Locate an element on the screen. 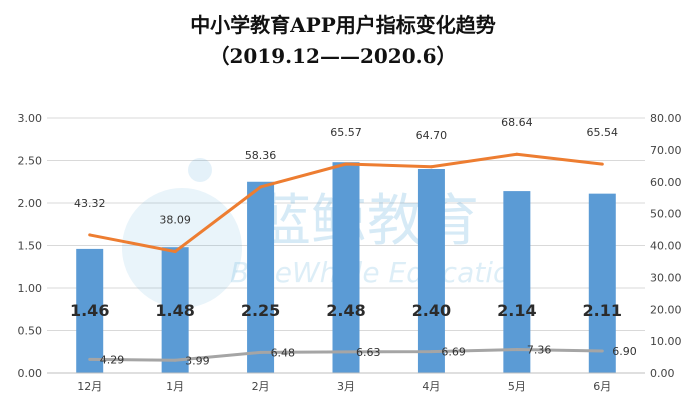  y-left-tick-label: 1.50 is located at coordinates (30, 246).